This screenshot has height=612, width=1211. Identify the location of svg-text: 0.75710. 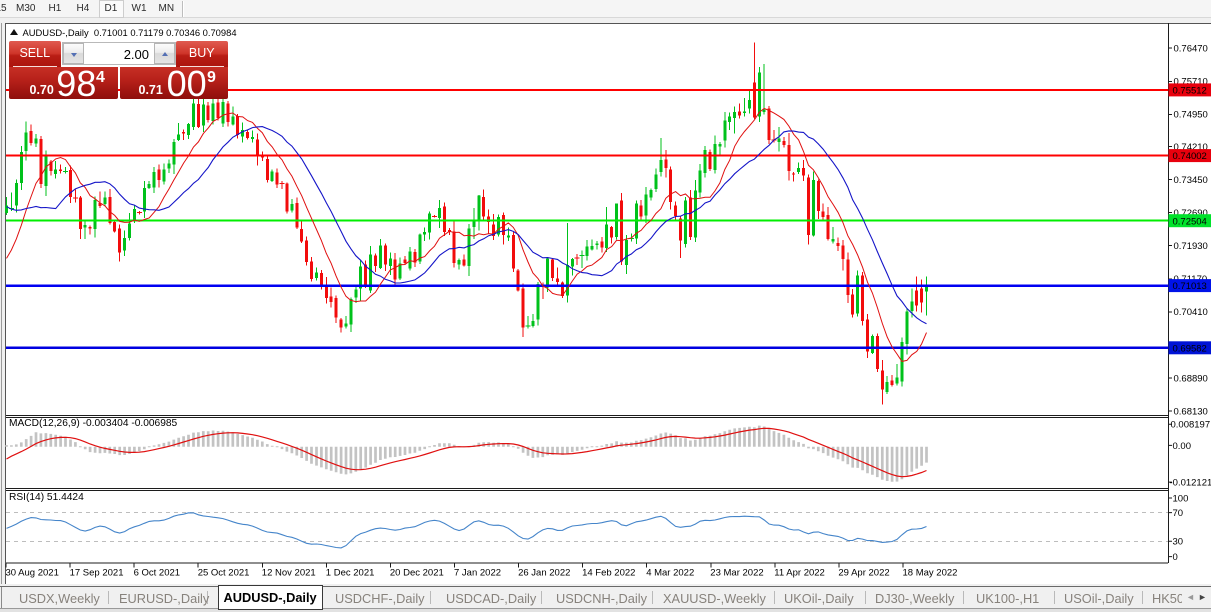
(1191, 82).